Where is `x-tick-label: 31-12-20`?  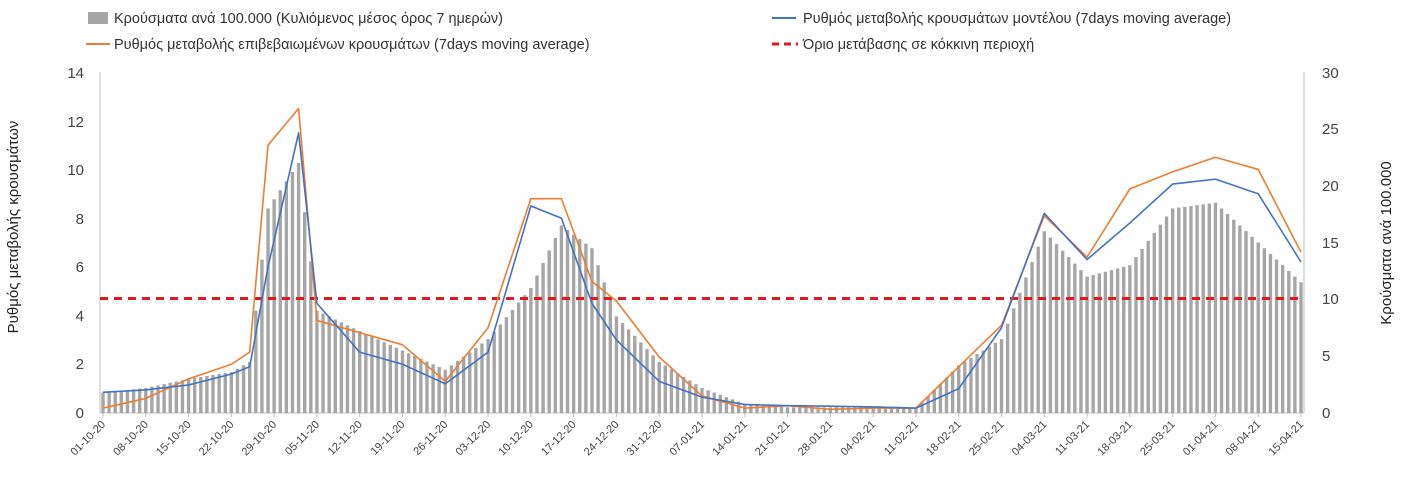 x-tick-label: 31-12-20 is located at coordinates (645, 439).